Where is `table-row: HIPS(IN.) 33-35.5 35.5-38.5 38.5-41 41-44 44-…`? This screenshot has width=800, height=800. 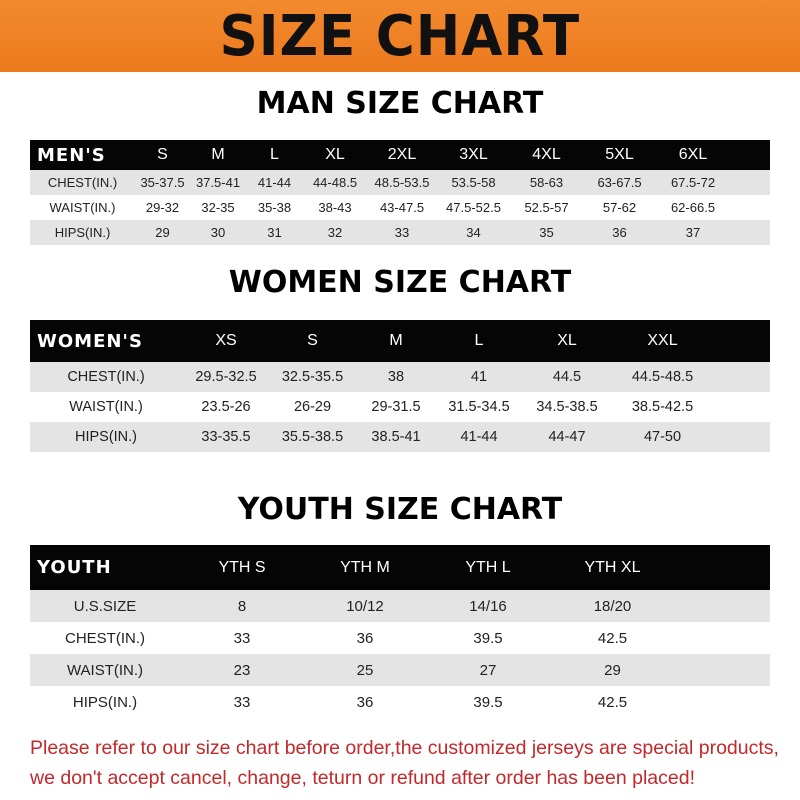
table-row: HIPS(IN.) 33-35.5 35.5-38.5 38.5-41 41-44 44-… is located at coordinates (400, 437).